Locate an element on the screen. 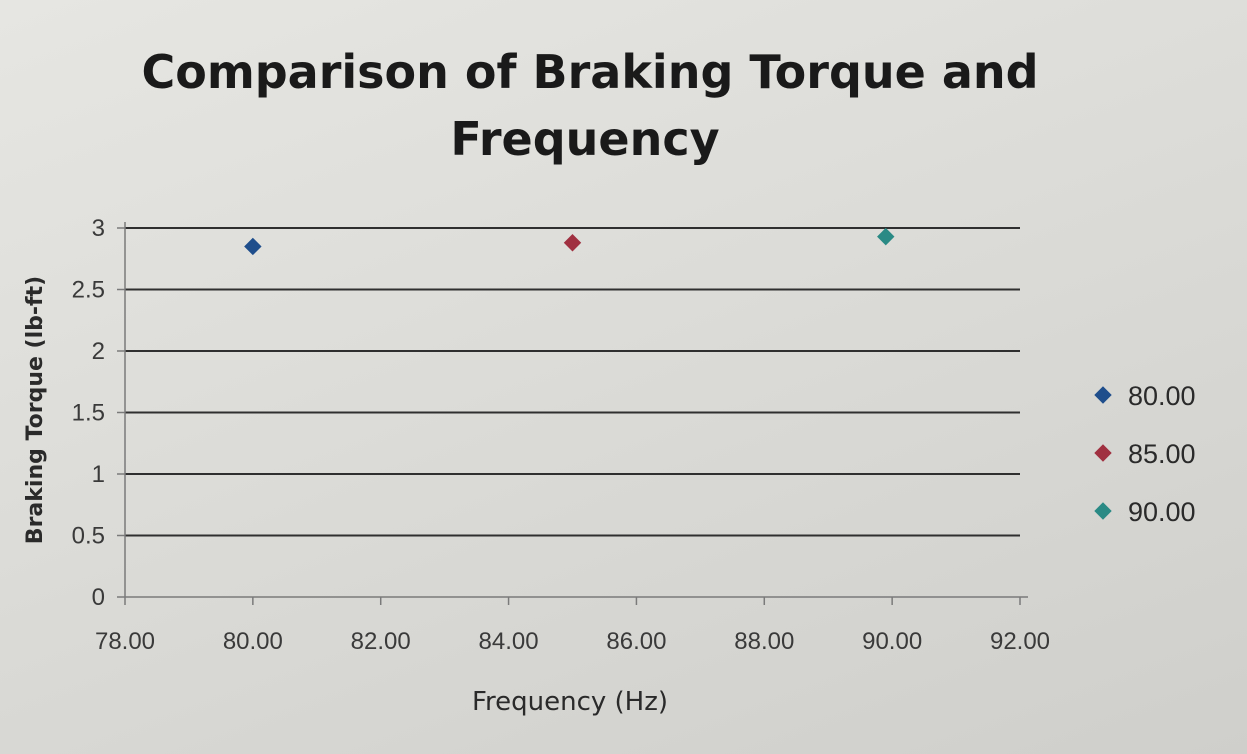  x-tick-label: 86.00 is located at coordinates (636, 641).